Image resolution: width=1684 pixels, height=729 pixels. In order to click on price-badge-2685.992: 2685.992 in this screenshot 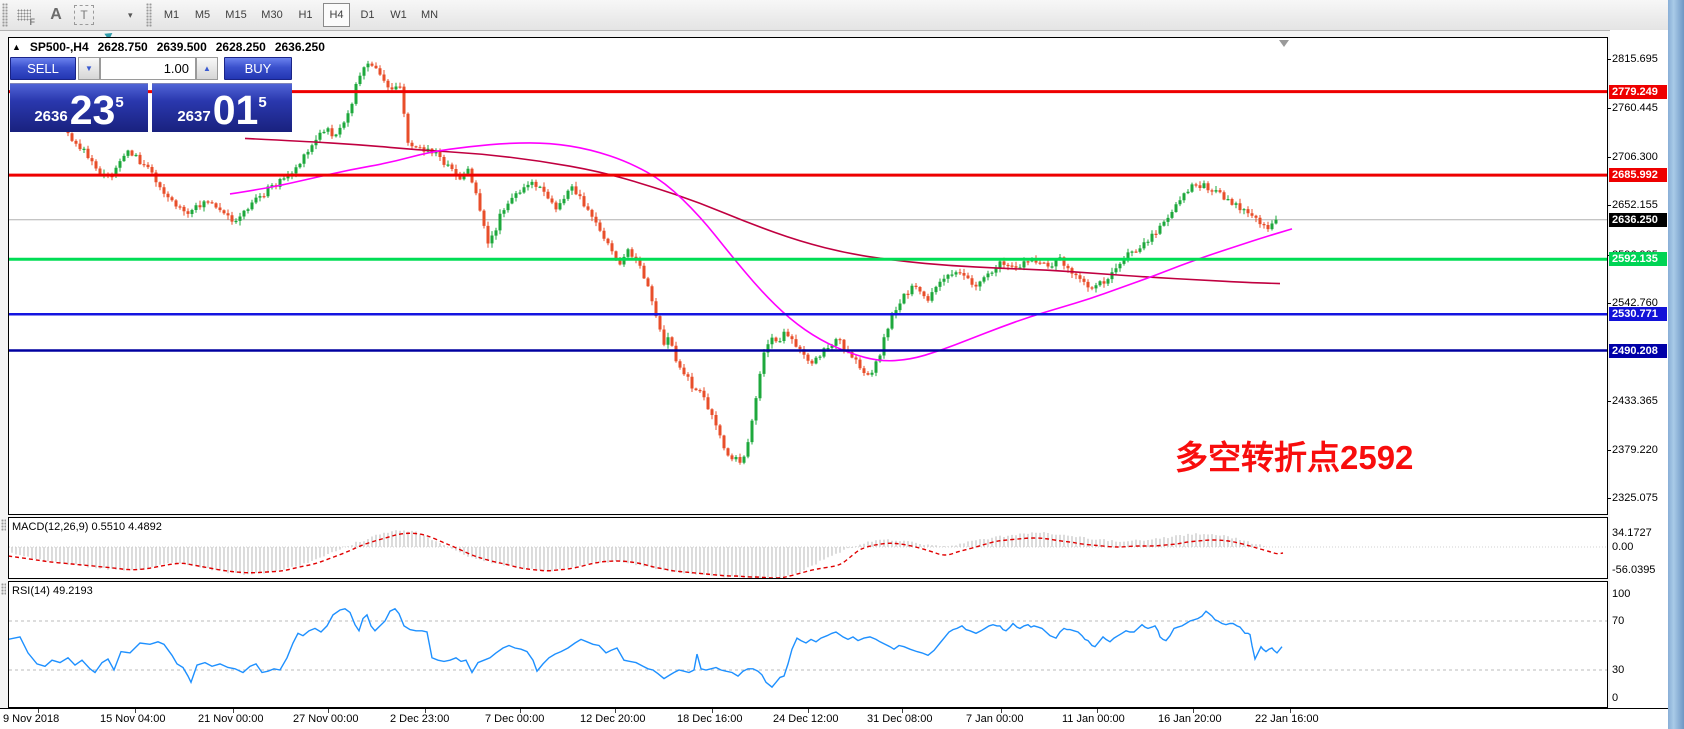, I will do `click(1638, 175)`.